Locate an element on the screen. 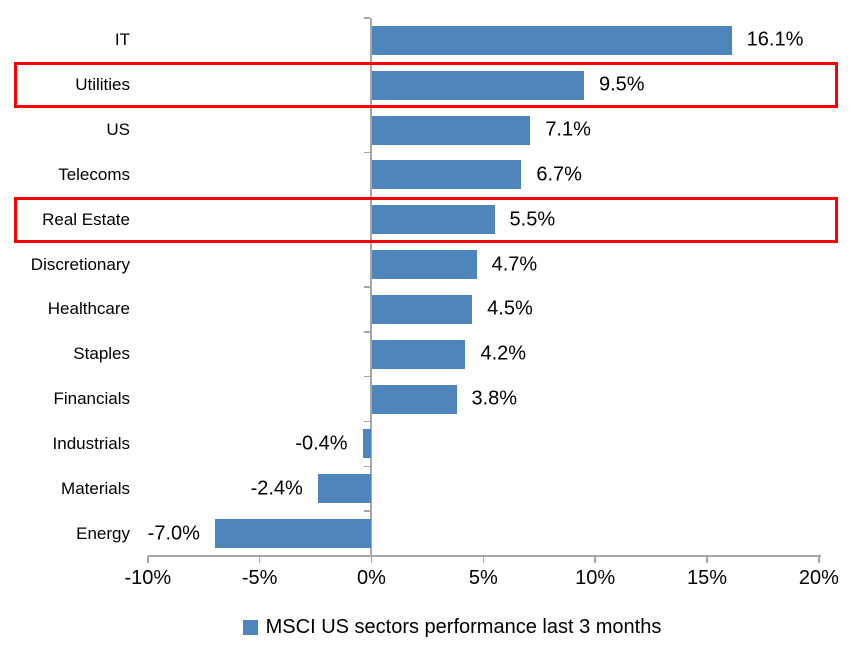  value-label: 4.7% is located at coordinates (514, 264).